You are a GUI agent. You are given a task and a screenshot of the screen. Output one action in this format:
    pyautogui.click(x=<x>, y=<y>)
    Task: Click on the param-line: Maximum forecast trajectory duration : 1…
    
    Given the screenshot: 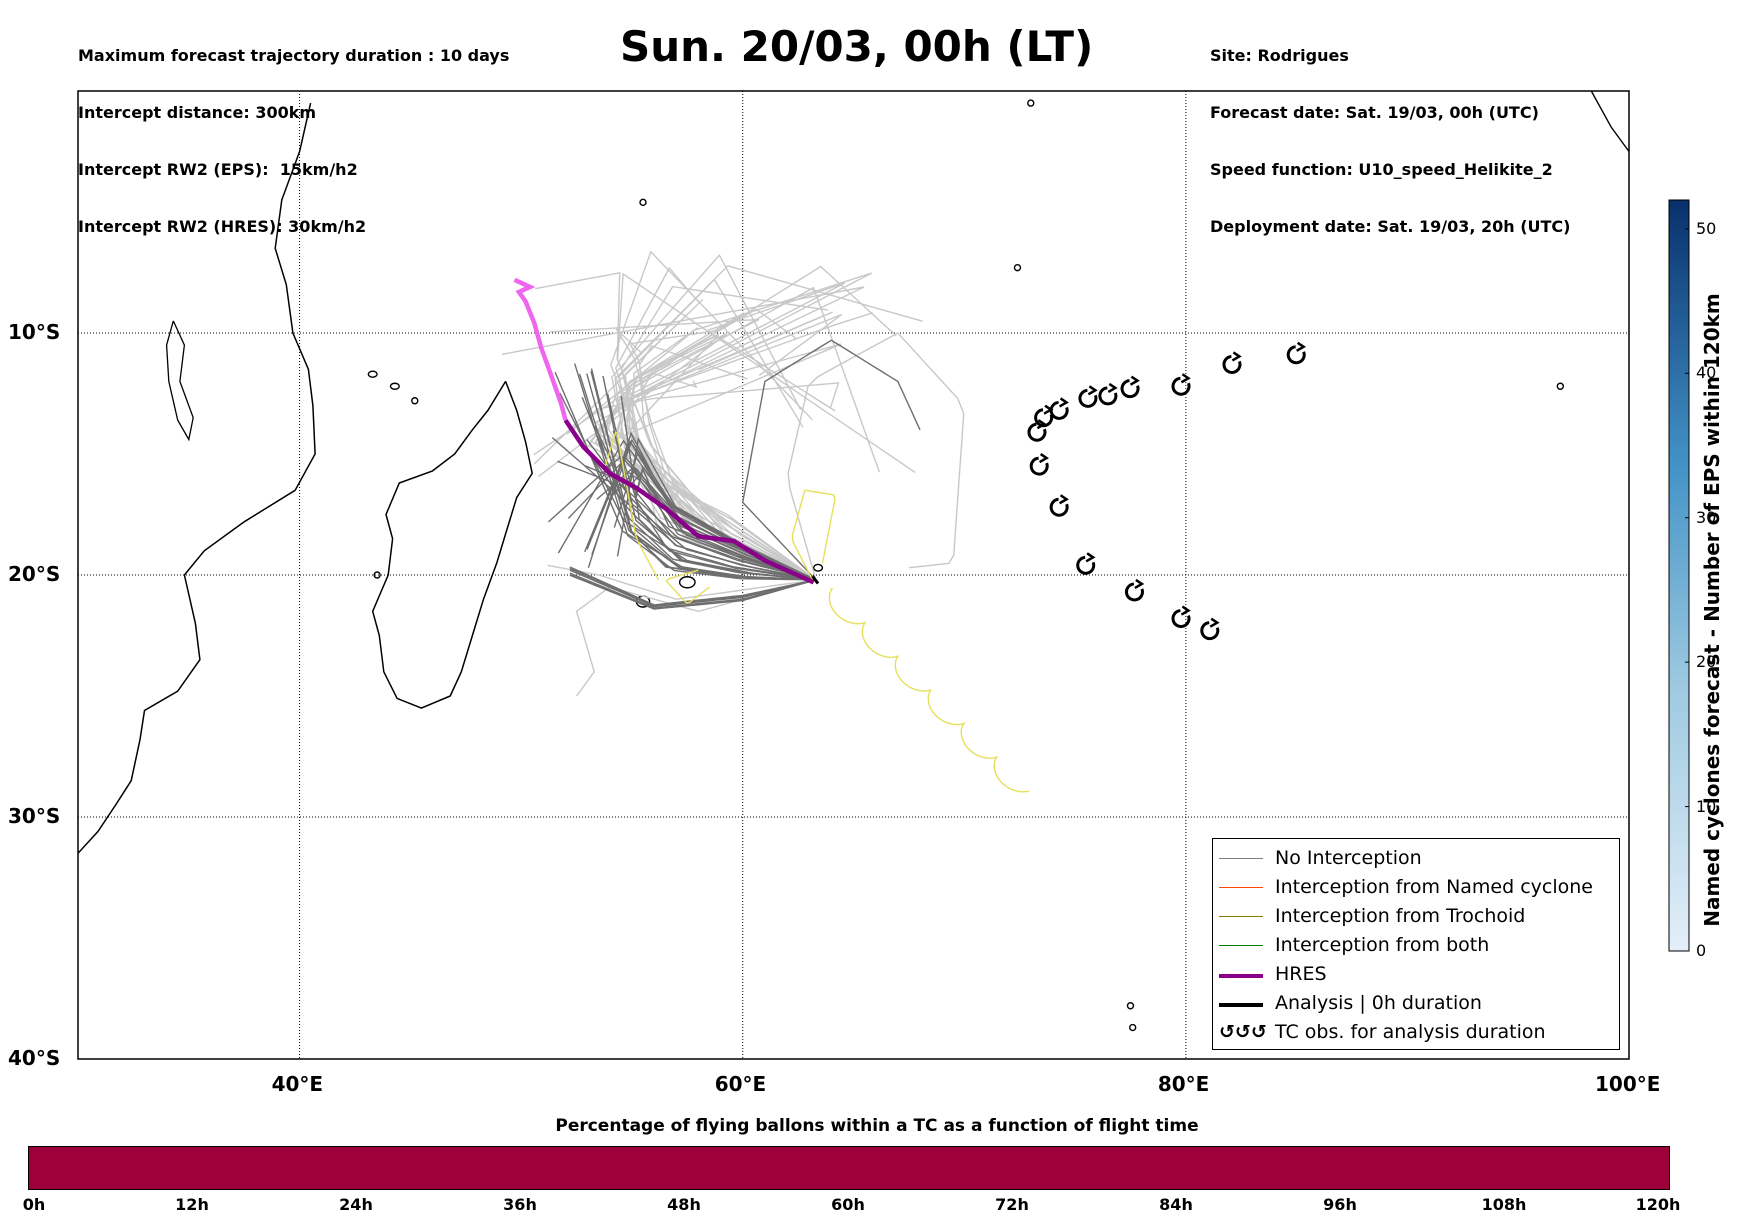 What is the action you would take?
    pyautogui.click(x=294, y=55)
    